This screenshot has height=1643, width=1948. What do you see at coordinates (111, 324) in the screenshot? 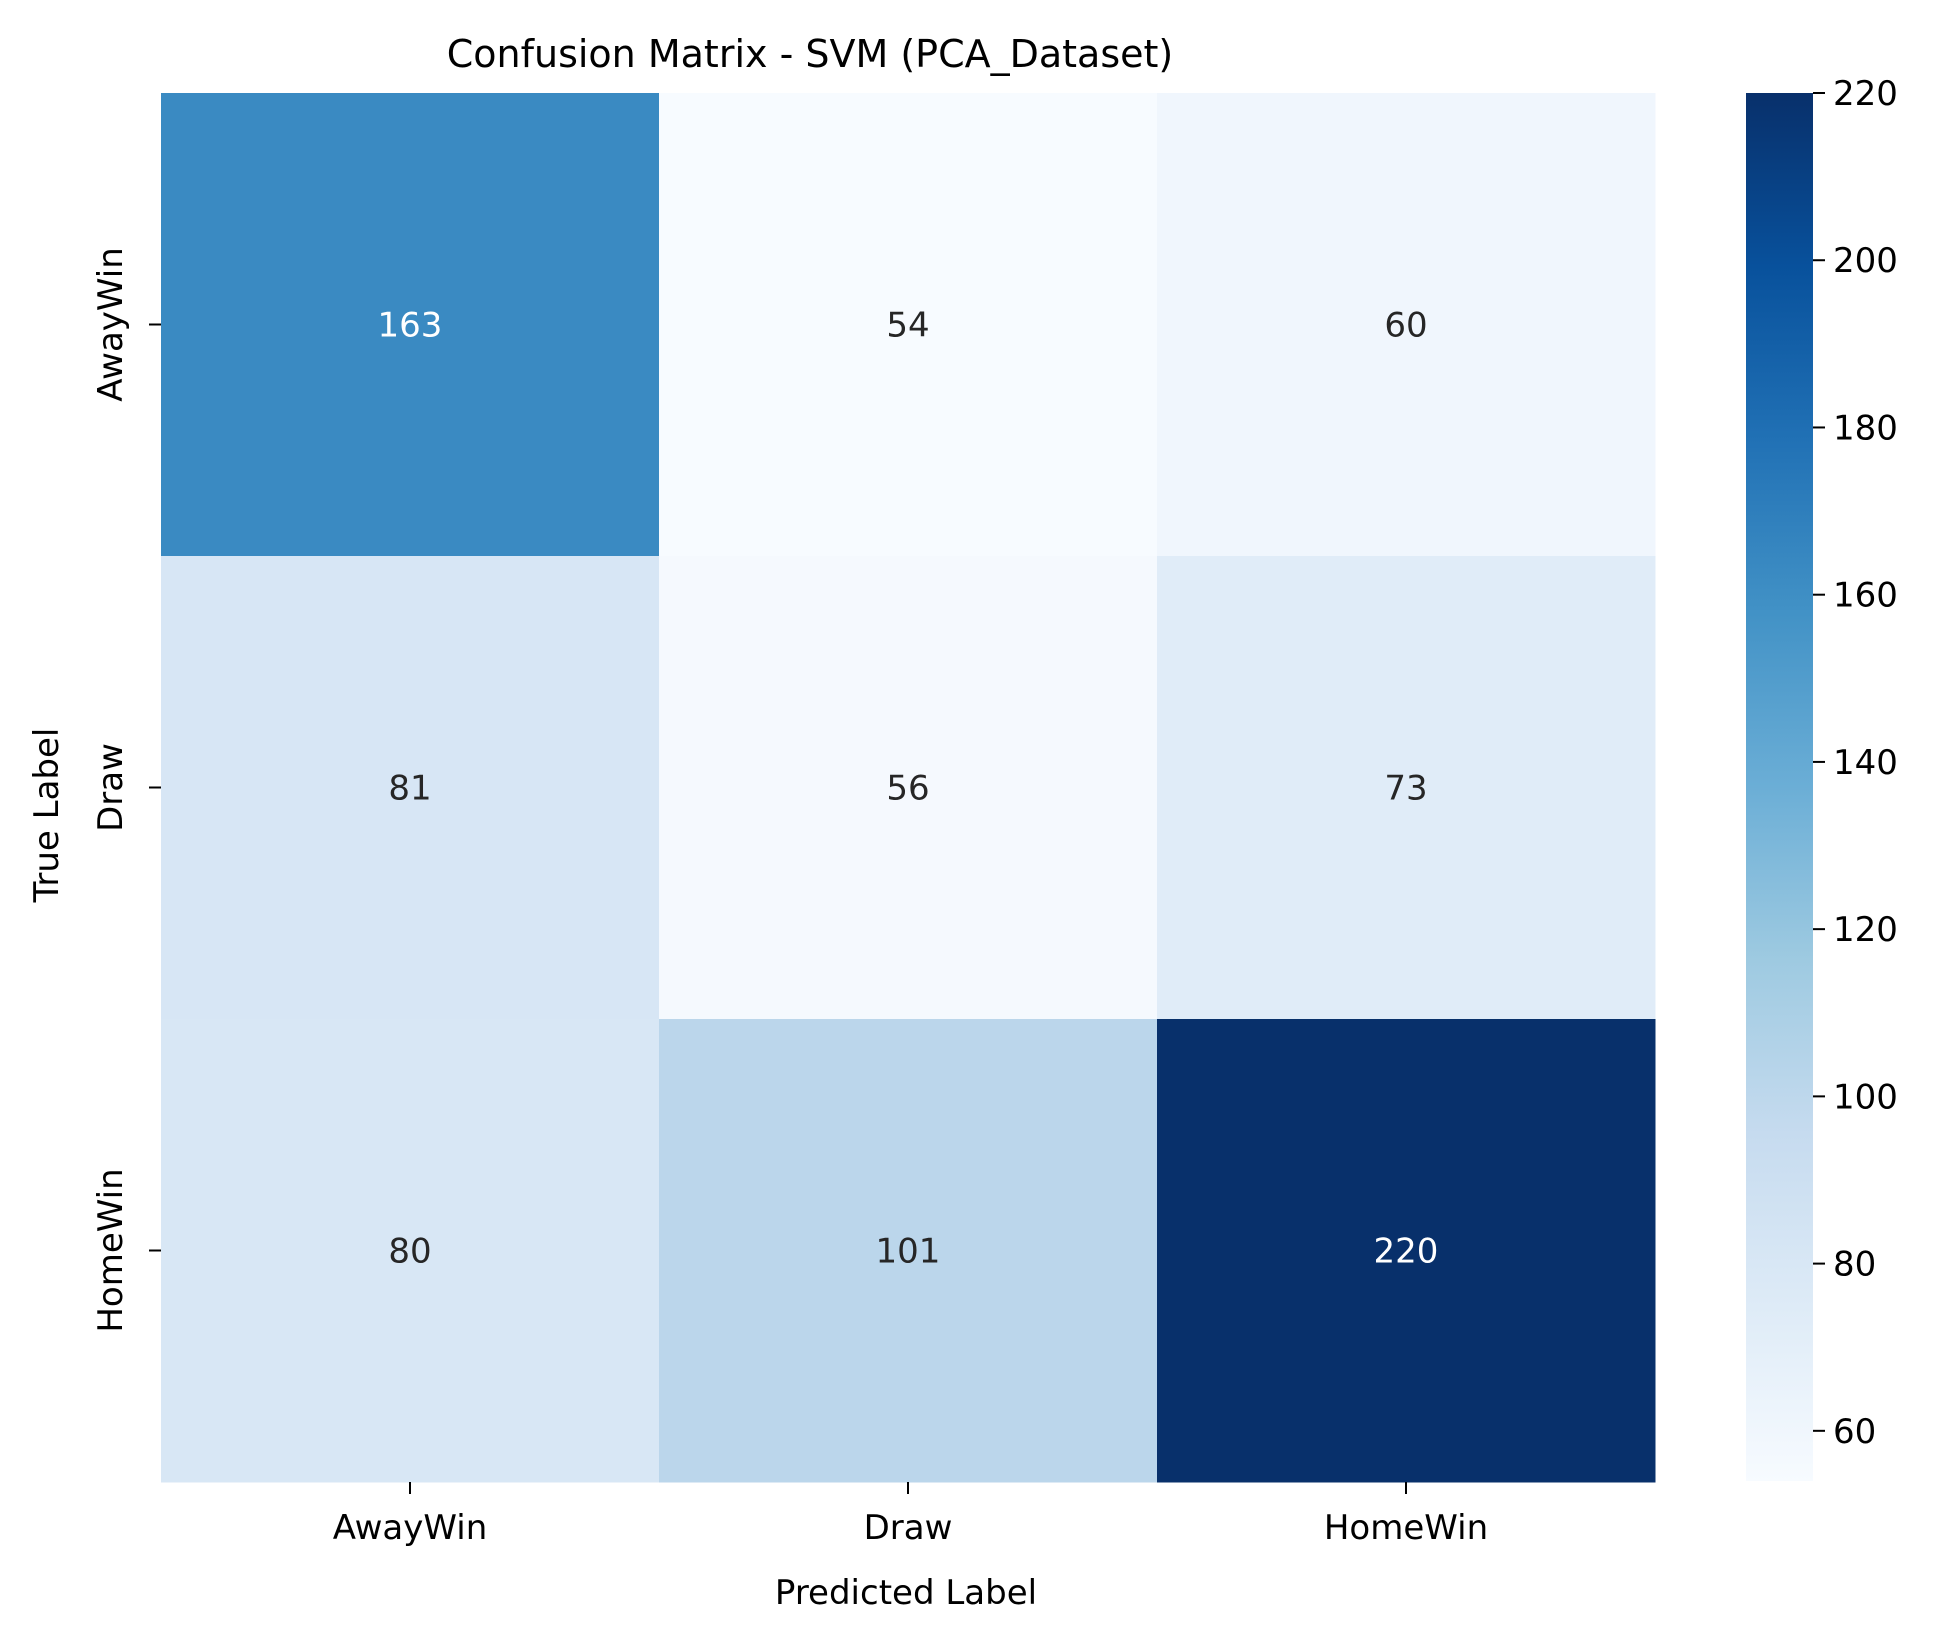
I see `y-tick-label: AwayWin` at bounding box center [111, 324].